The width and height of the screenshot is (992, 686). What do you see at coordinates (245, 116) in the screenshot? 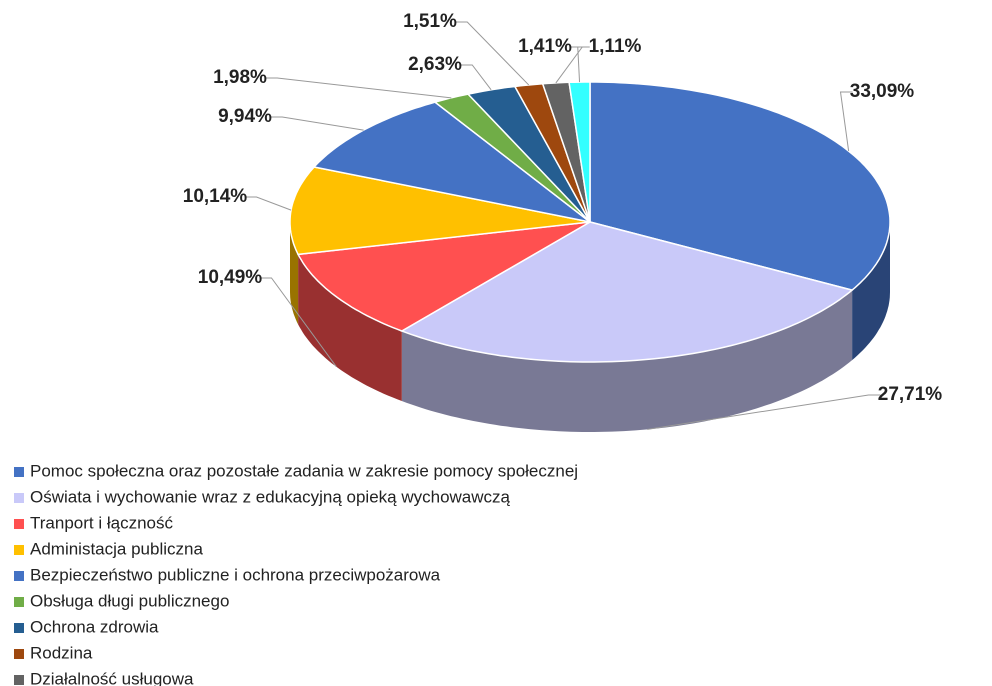
I see `data-label: 9,94%` at bounding box center [245, 116].